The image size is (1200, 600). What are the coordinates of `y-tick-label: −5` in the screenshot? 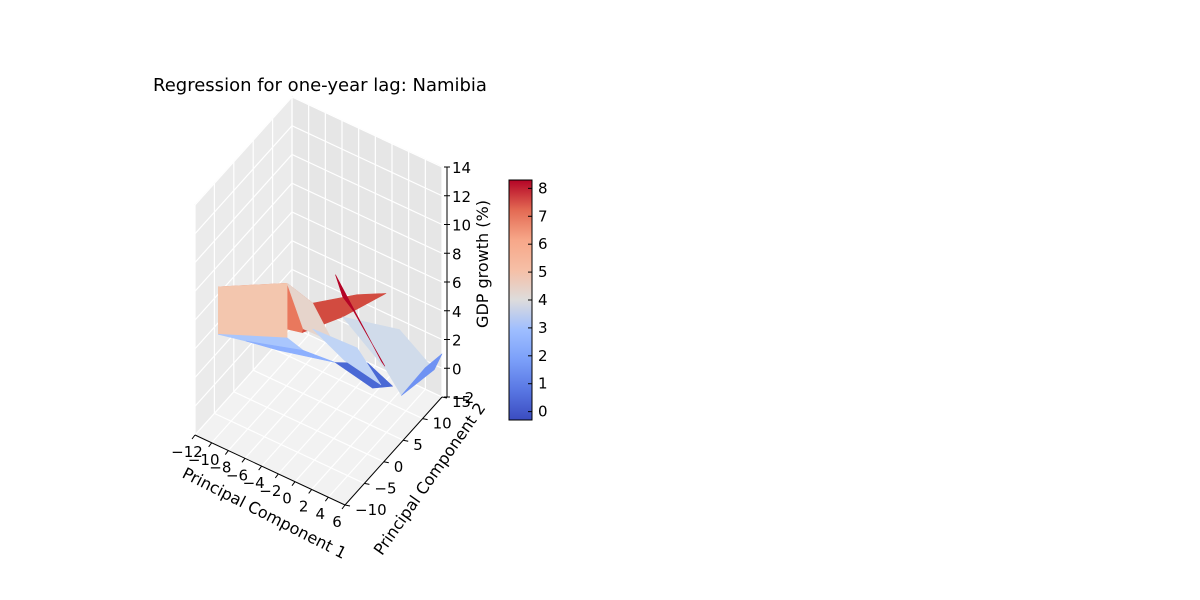 It's located at (385, 488).